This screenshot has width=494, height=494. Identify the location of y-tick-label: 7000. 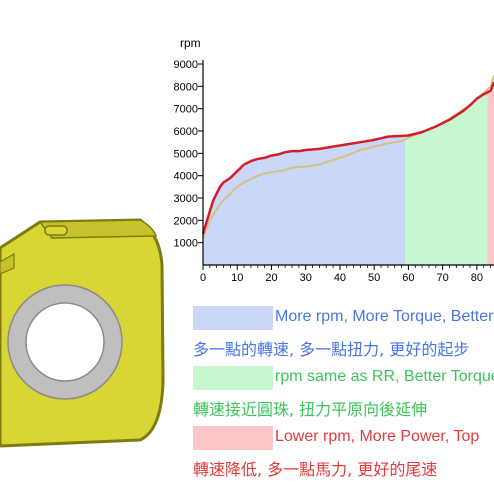
(186, 110).